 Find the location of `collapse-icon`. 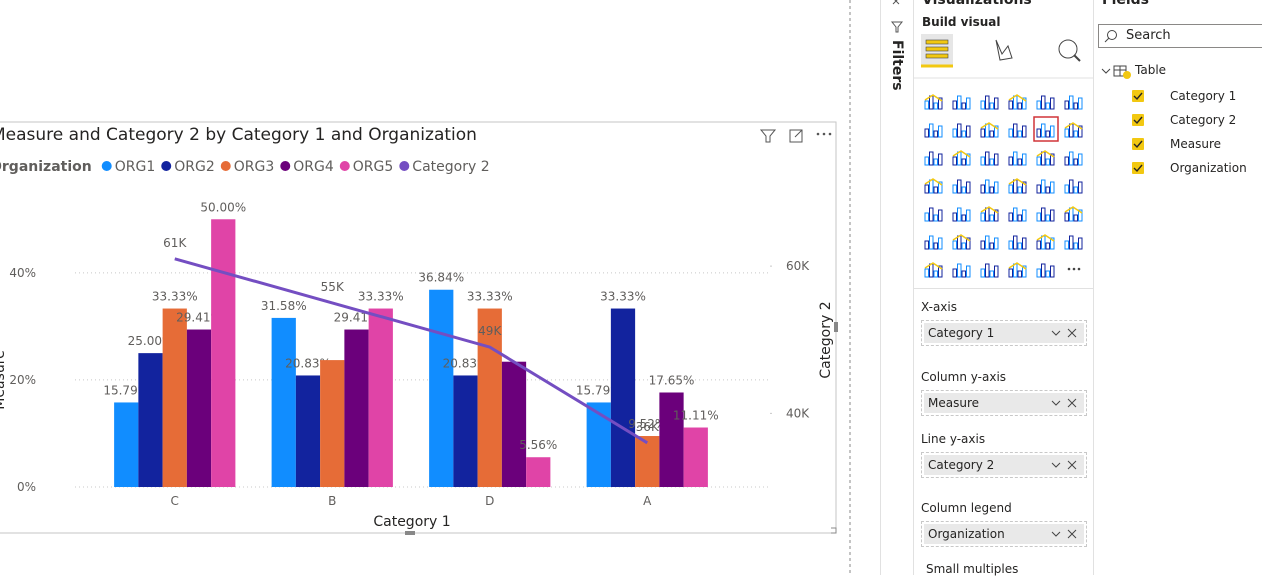

collapse-icon is located at coordinates (897, 4).